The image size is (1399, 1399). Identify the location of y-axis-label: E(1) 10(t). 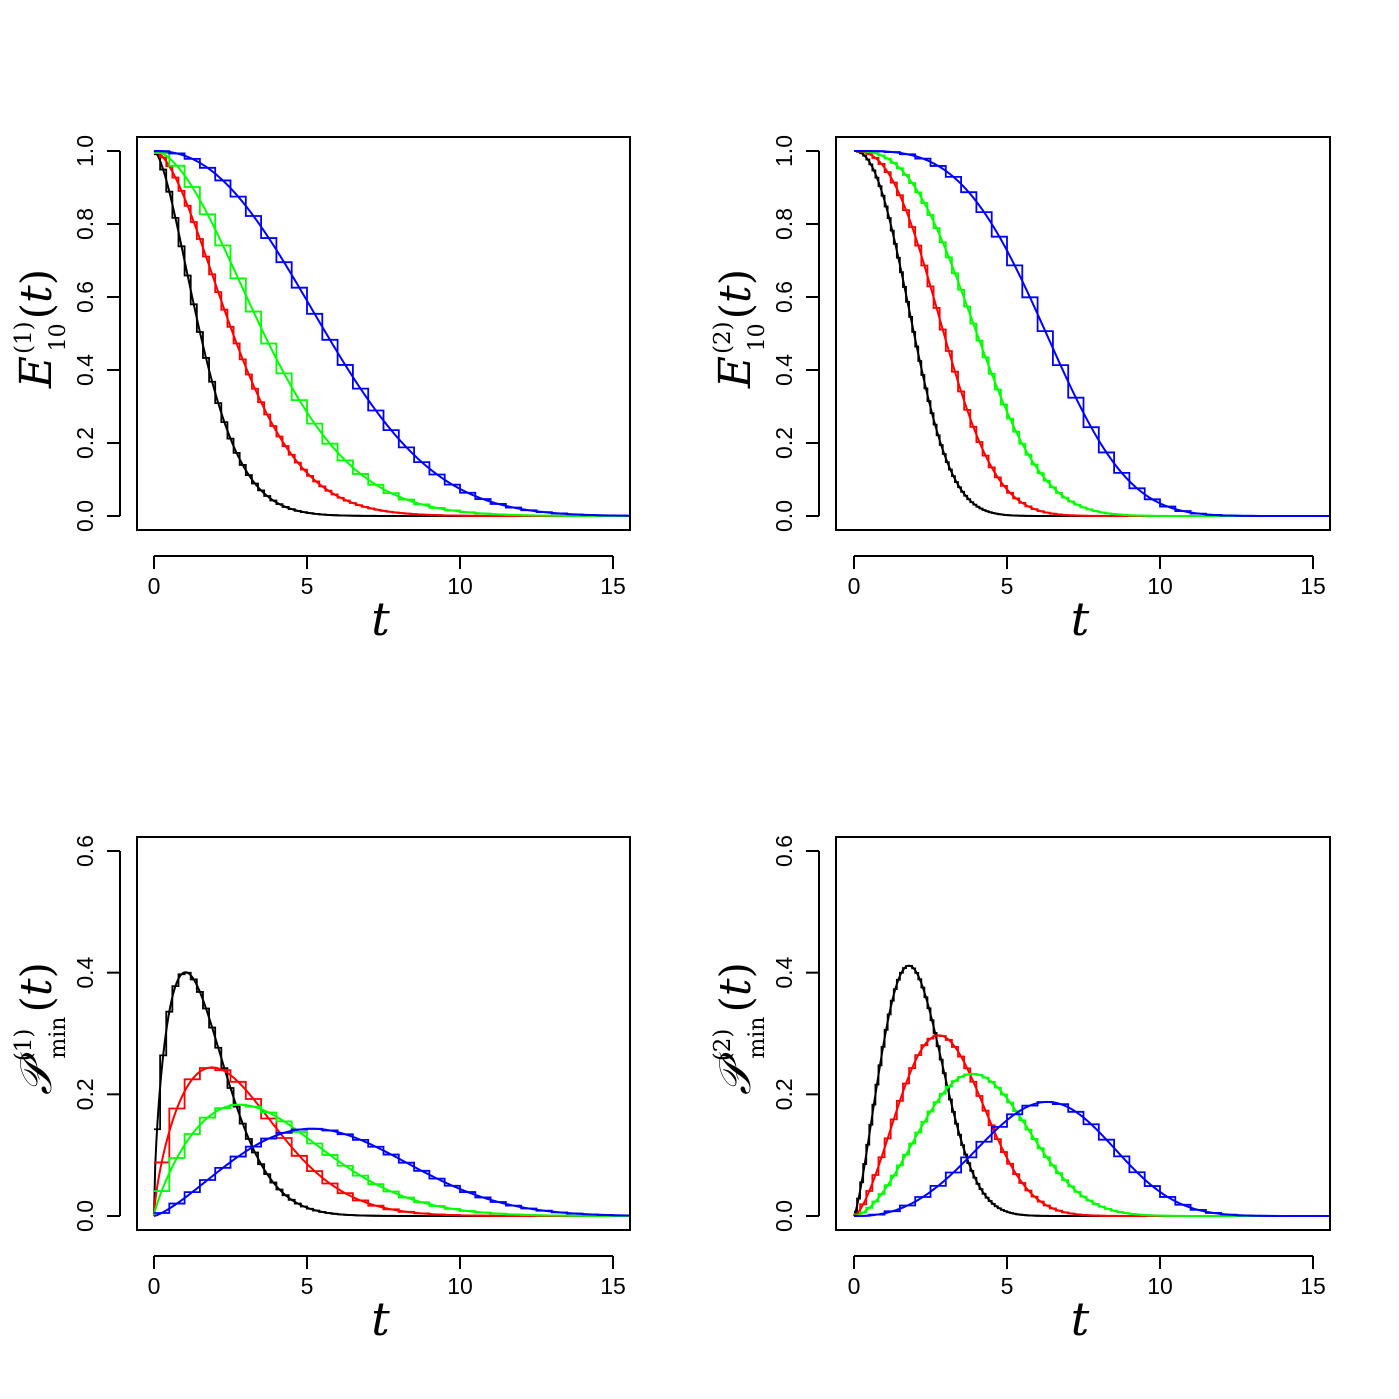
(41, 329).